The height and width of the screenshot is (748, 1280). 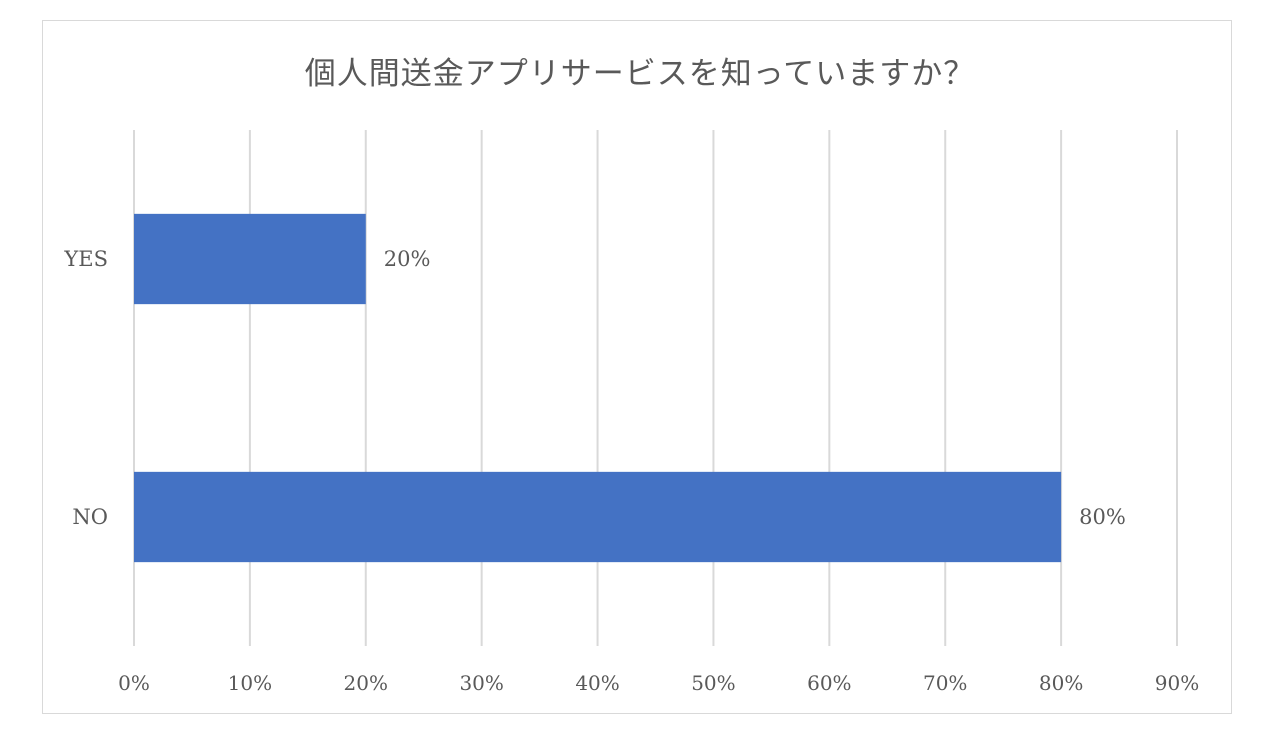 I want to click on x-tick-label: 0%, so click(x=134, y=683).